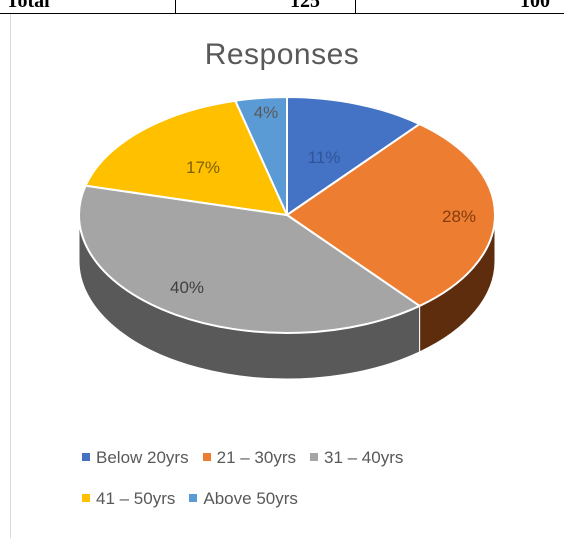 Image resolution: width=564 pixels, height=538 pixels. I want to click on data-label-1: 28%, so click(459, 216).